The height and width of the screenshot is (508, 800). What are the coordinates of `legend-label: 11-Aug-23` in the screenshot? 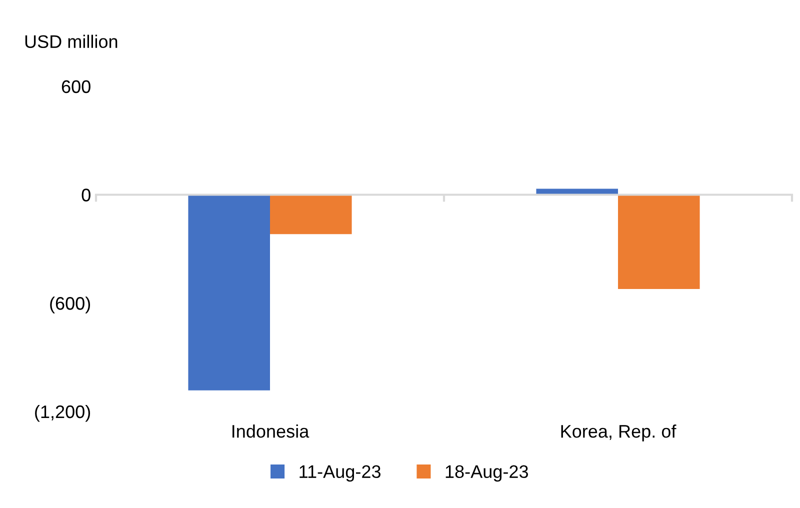 It's located at (340, 473).